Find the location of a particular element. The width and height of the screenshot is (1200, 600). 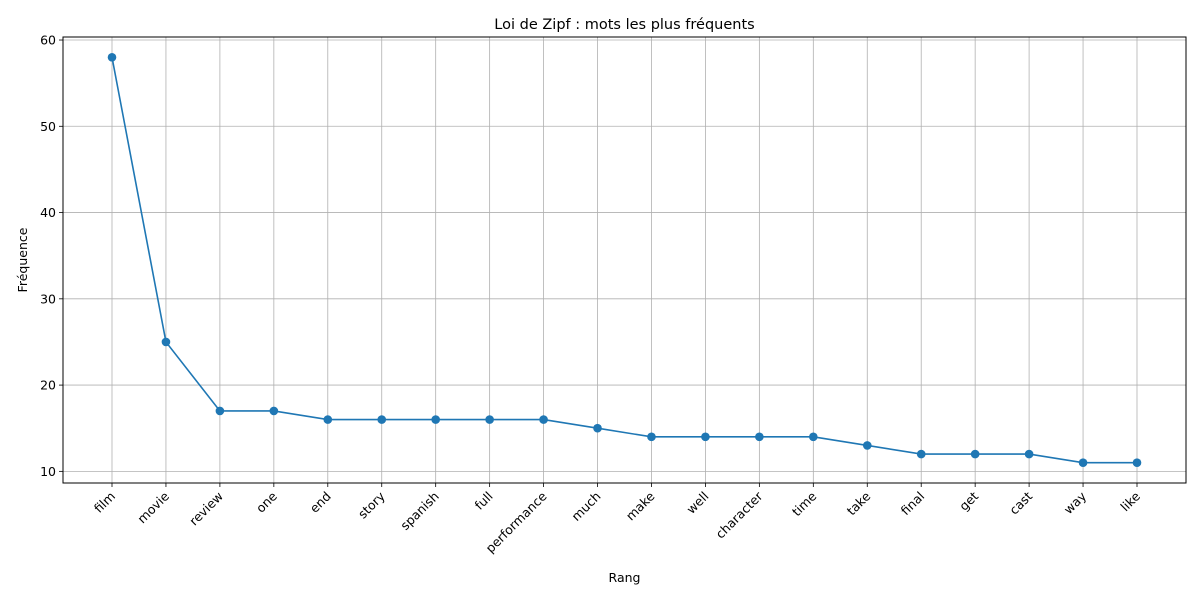

data-point-well is located at coordinates (705, 437).